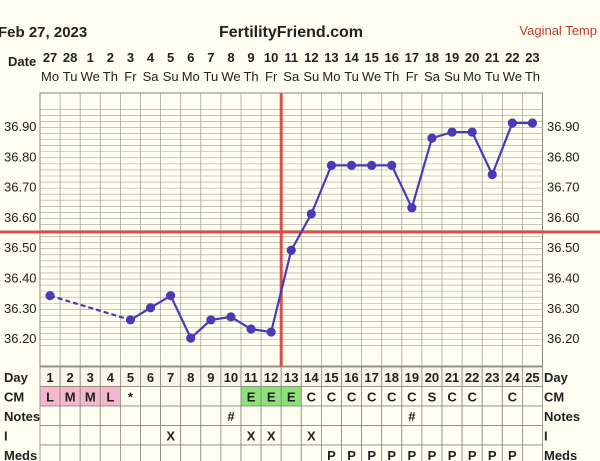  Describe the element at coordinates (50, 397) in the screenshot. I see `cell-value-cm: L` at that location.